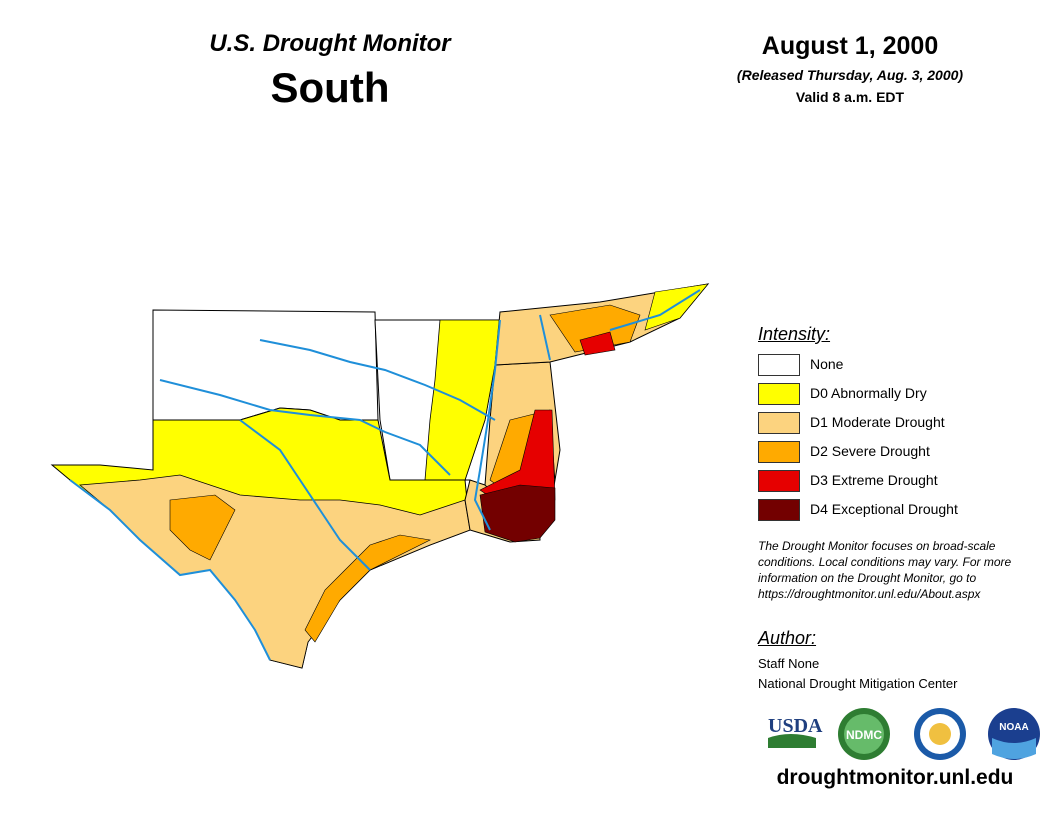 The width and height of the screenshot is (1056, 816). What do you see at coordinates (850, 75) in the screenshot?
I see `release-date: (Released Thursday, Aug. 3, 2000)` at bounding box center [850, 75].